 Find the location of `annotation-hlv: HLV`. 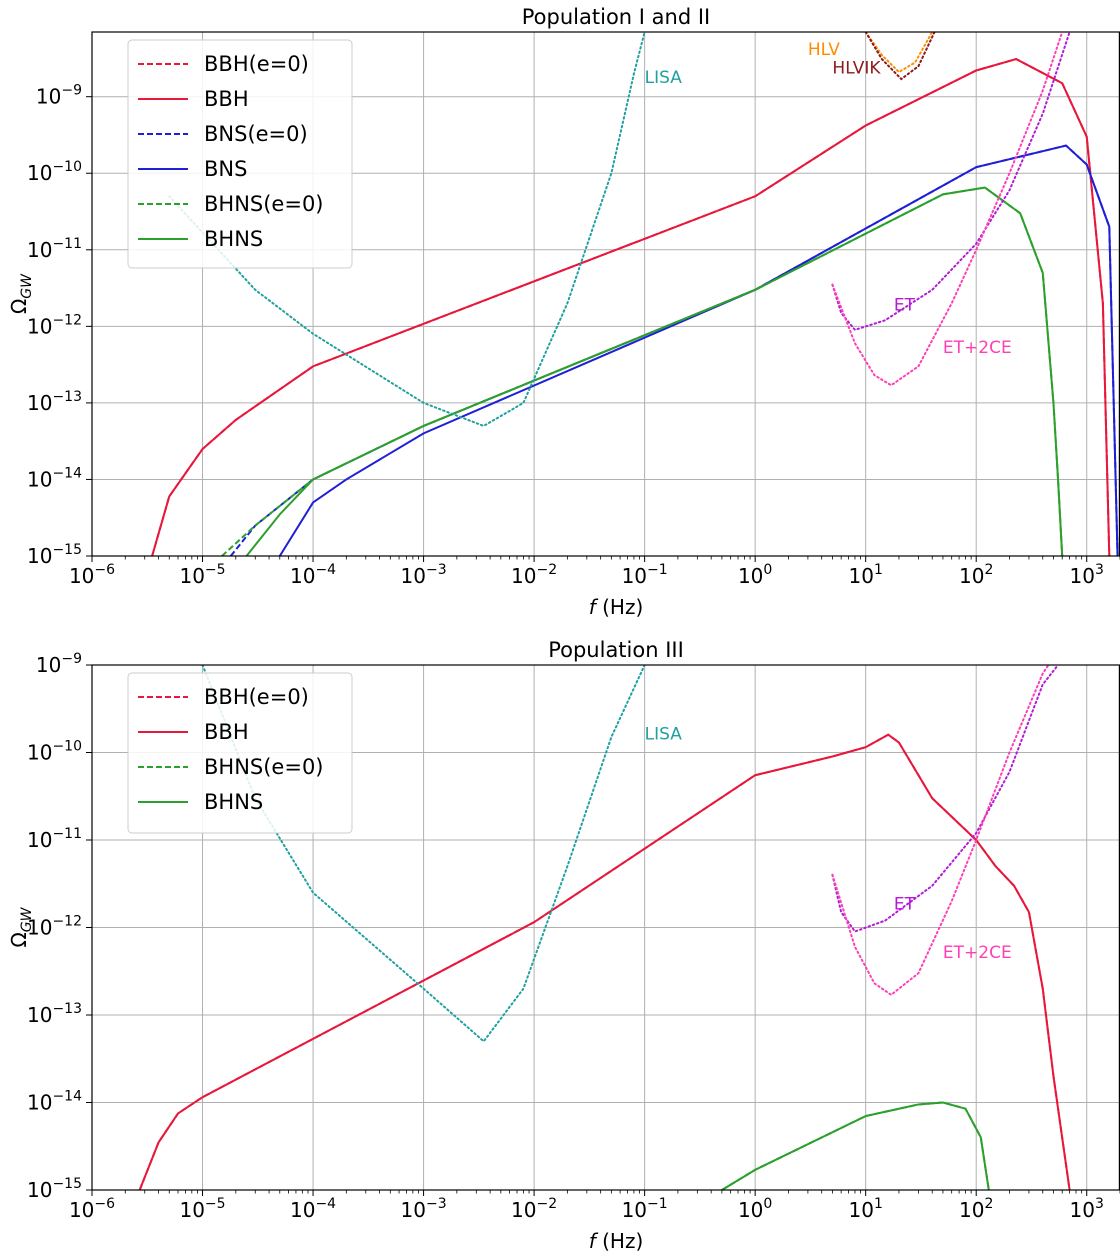

annotation-hlv: HLV is located at coordinates (824, 50).